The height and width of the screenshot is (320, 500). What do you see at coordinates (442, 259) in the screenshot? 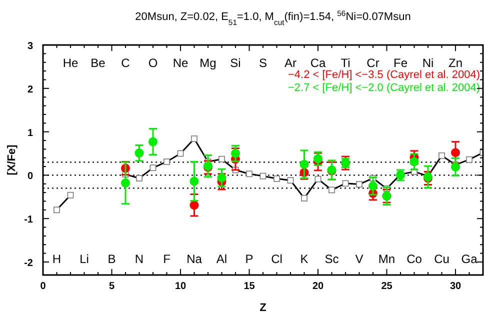
I see `annotation: Cu` at bounding box center [442, 259].